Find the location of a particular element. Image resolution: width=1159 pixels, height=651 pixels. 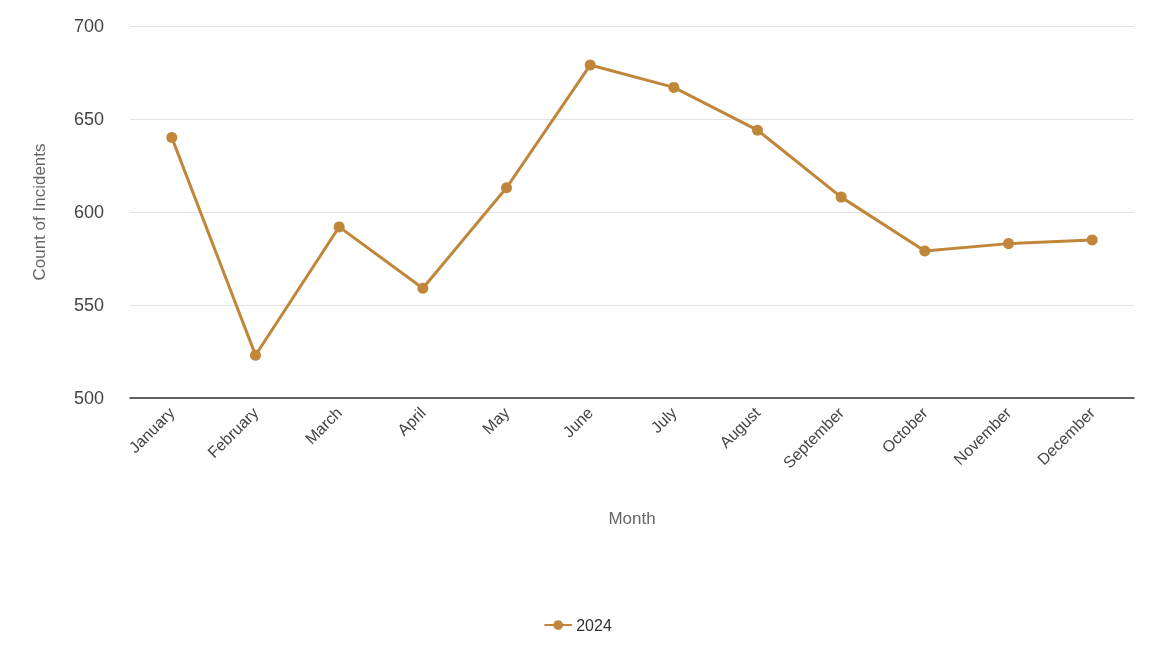

y-tick-label: 550 is located at coordinates (88, 305).